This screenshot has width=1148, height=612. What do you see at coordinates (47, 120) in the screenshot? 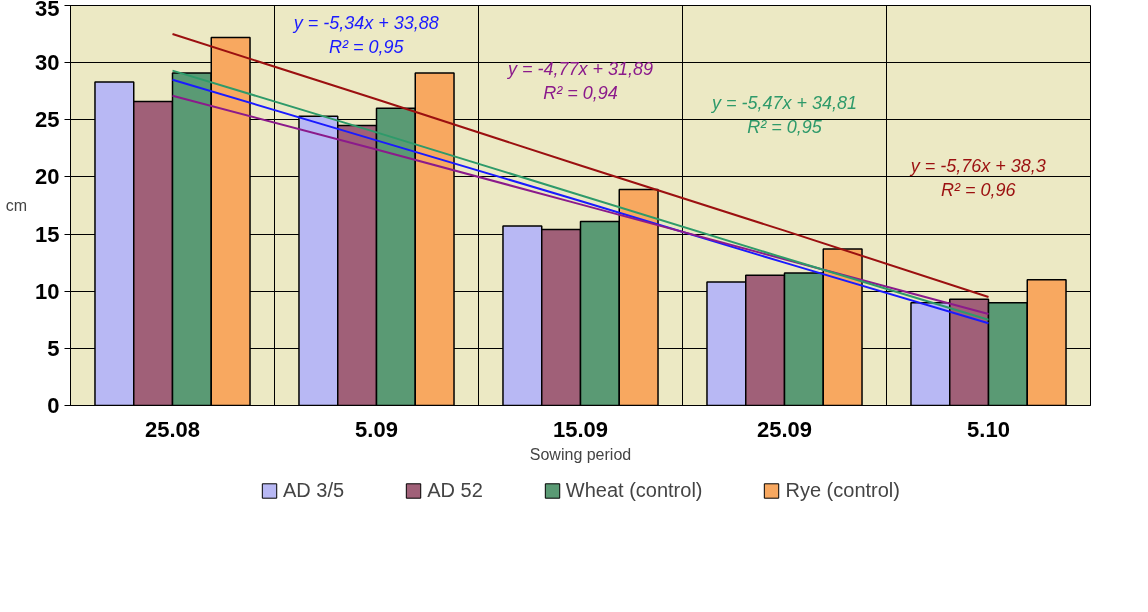
I see `y-tick-label: 25` at bounding box center [47, 120].